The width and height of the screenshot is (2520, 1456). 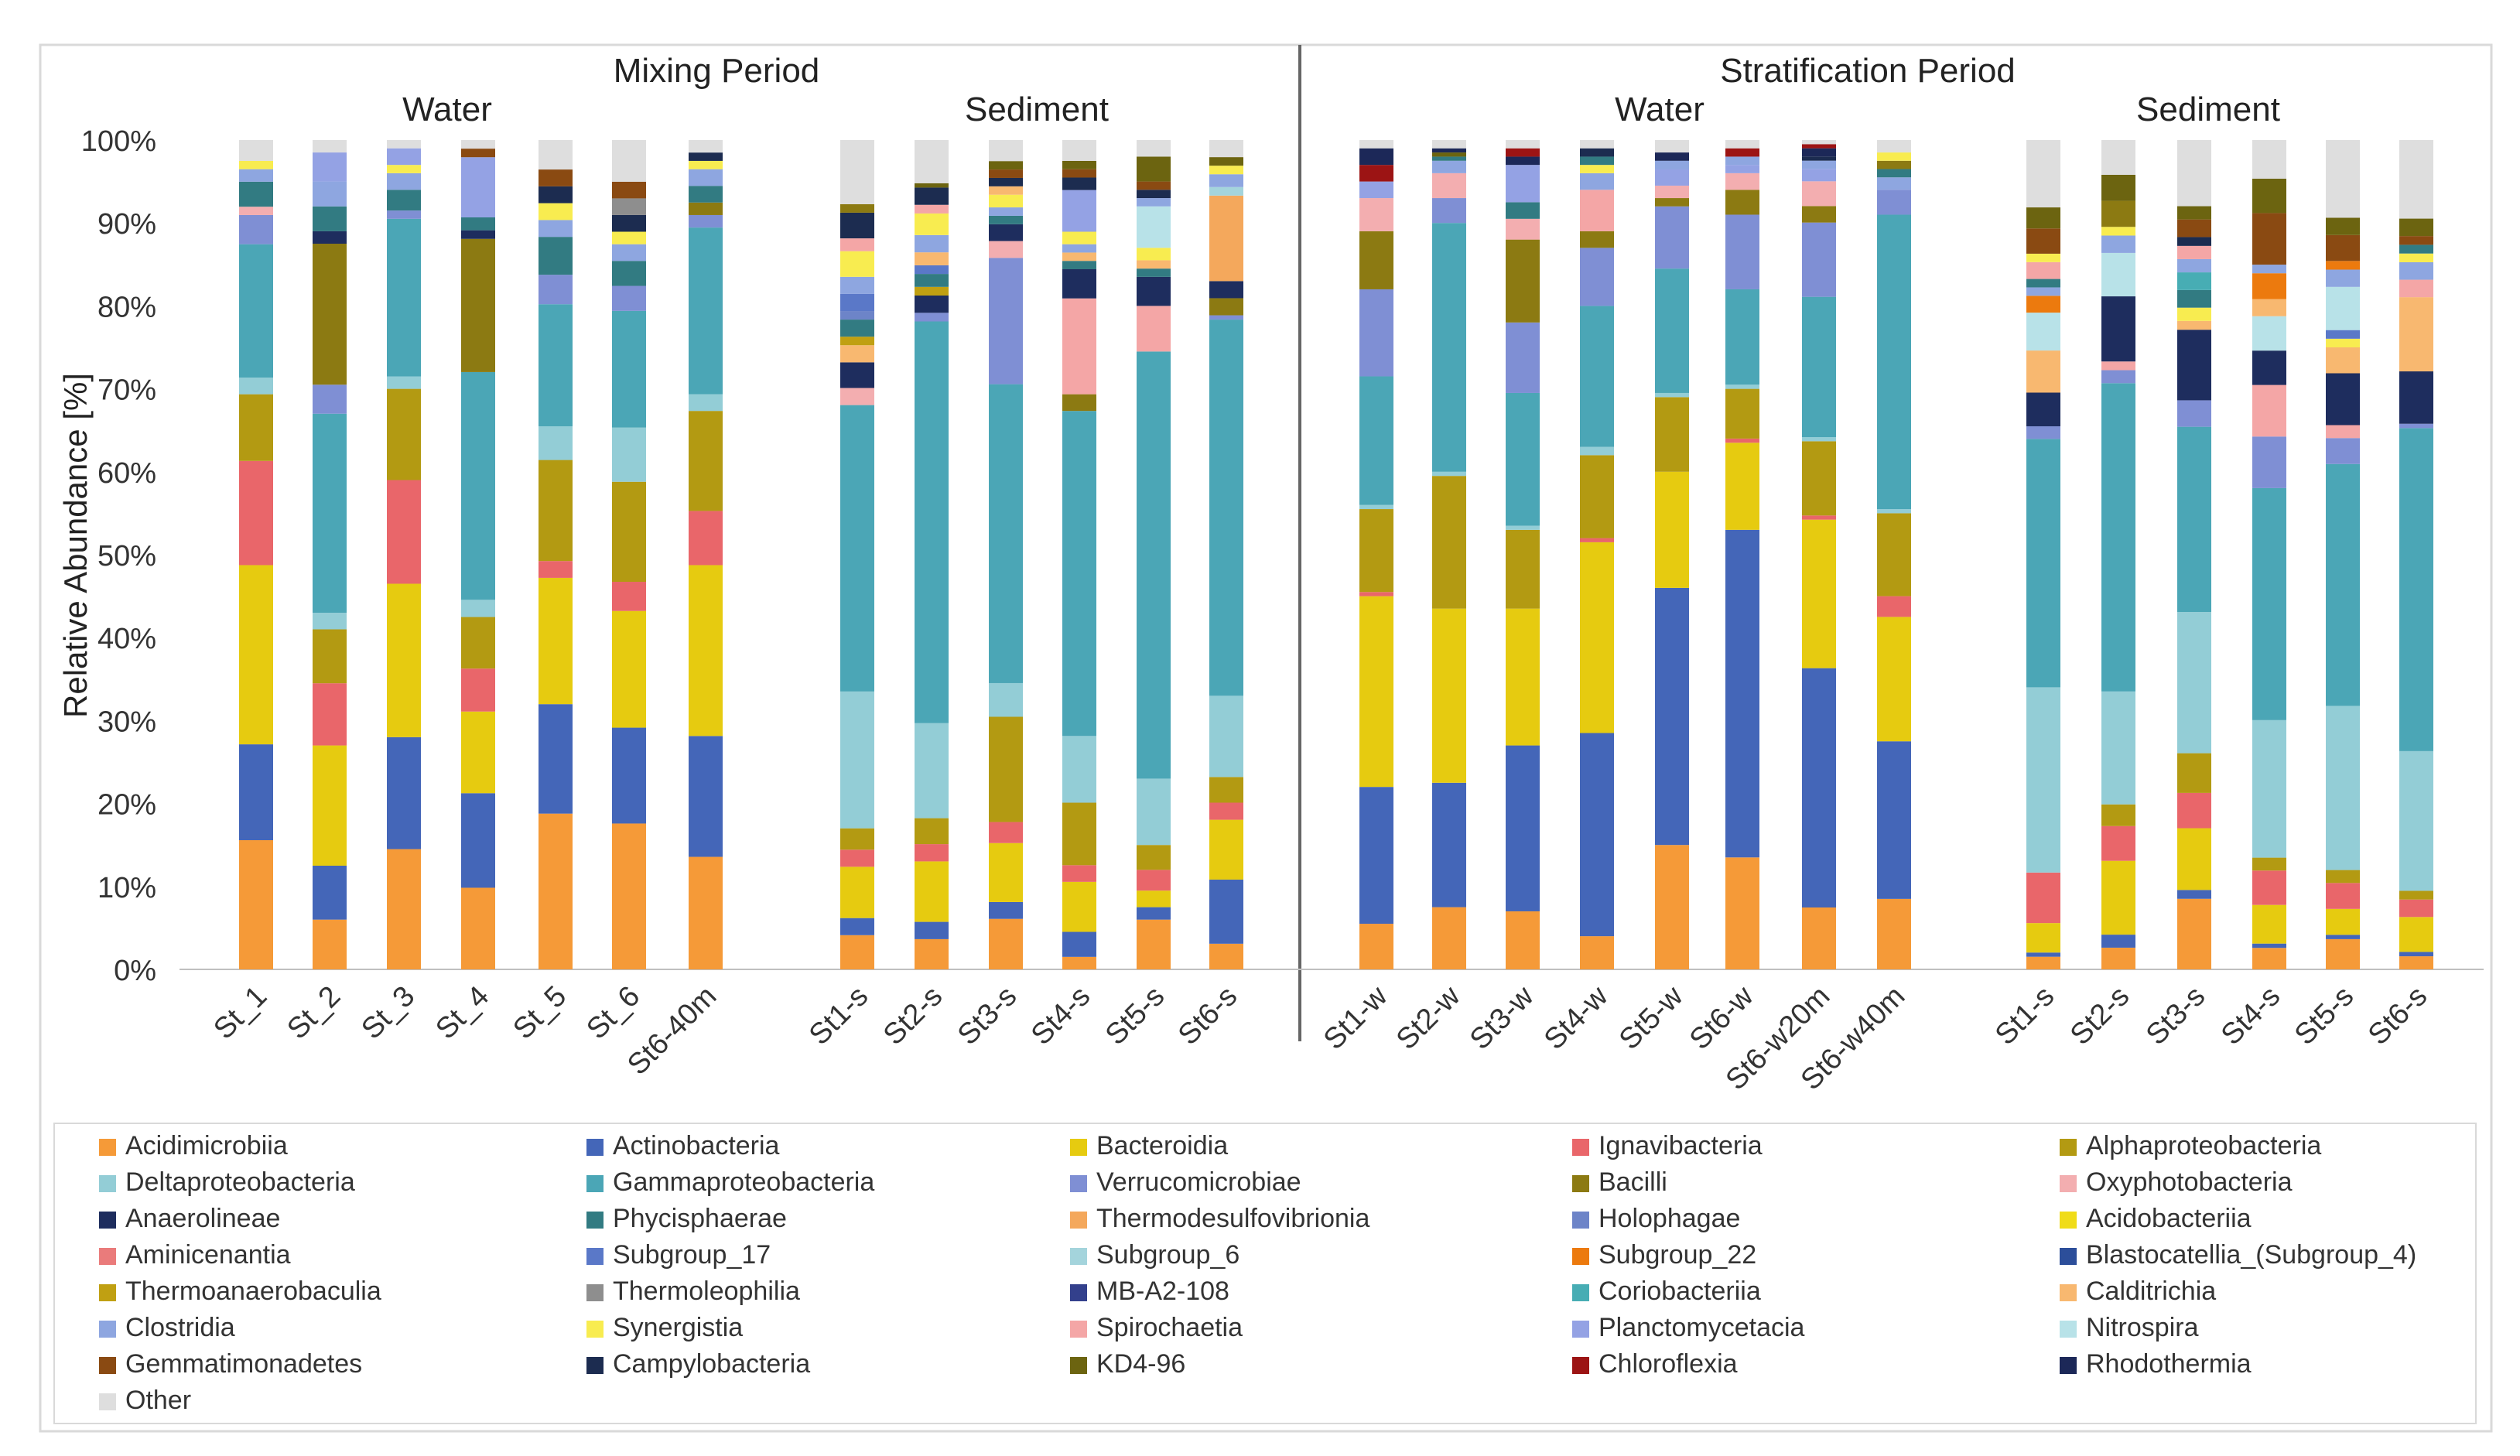 What do you see at coordinates (118, 141) in the screenshot?
I see `y-tick-label: 100%` at bounding box center [118, 141].